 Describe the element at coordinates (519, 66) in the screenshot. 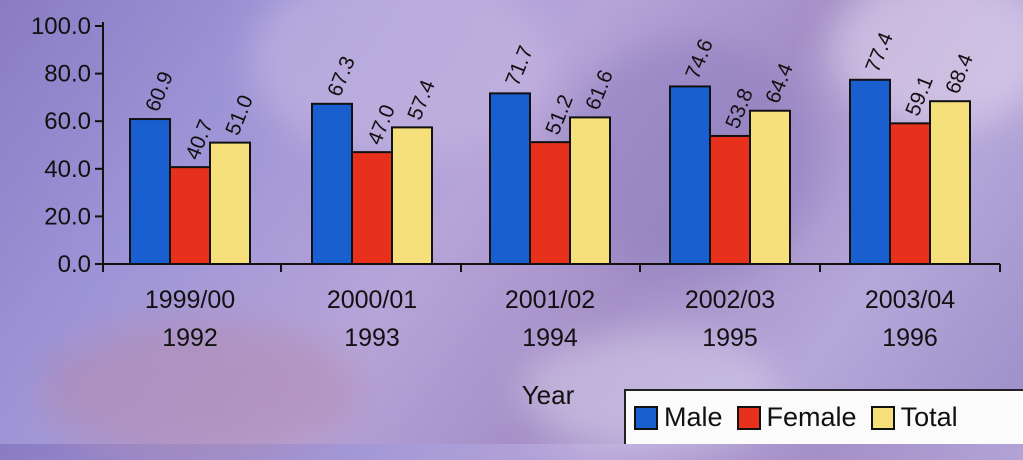

I see `data-label: 71.7` at that location.